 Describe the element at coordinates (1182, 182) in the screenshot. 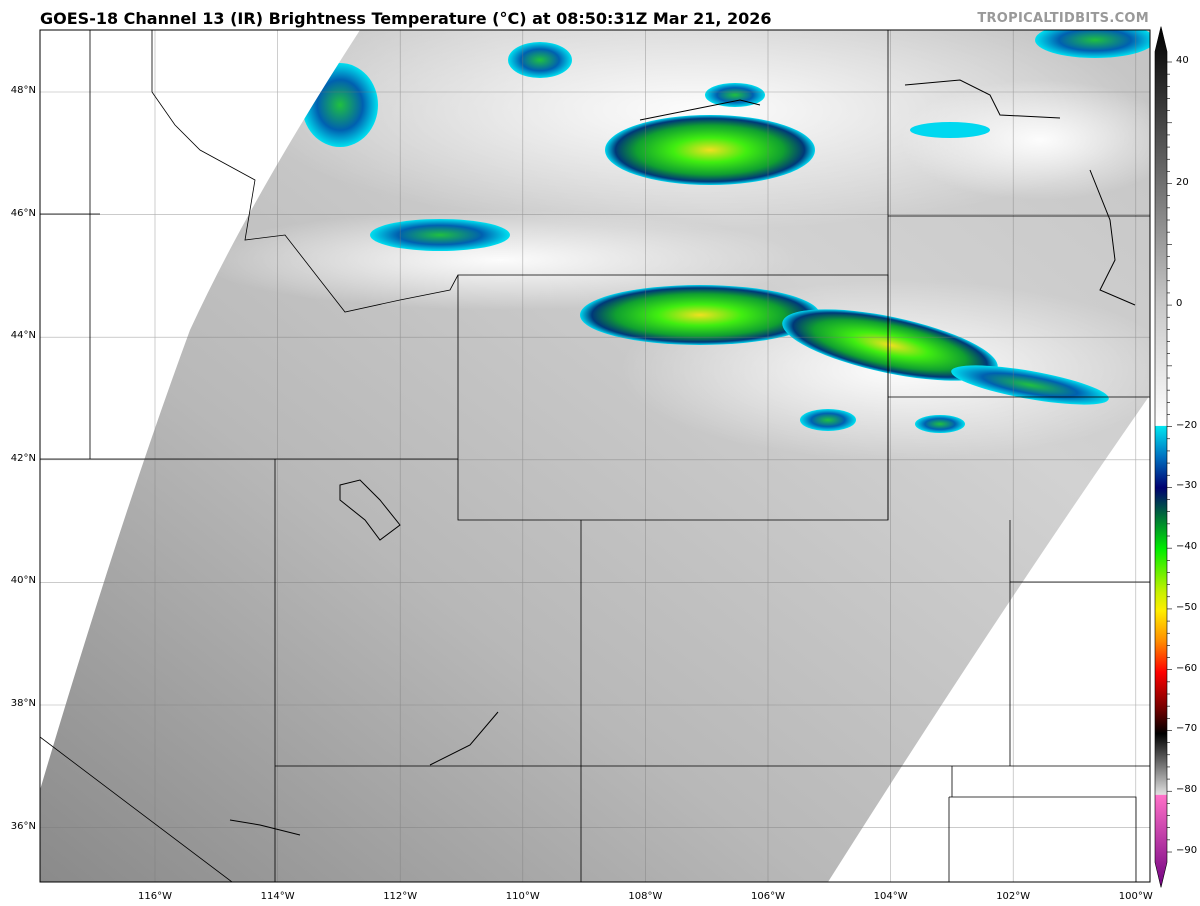

I see `colorbar-label: 20` at that location.